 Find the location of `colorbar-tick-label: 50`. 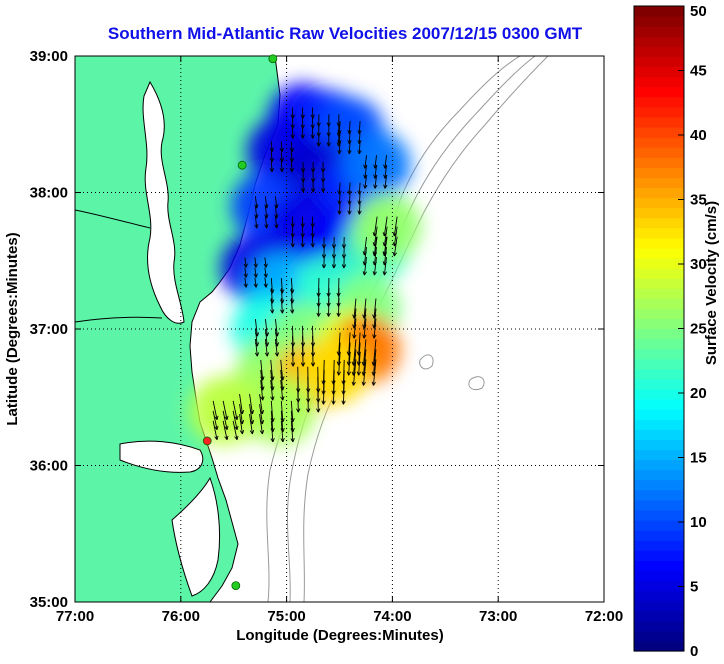

colorbar-tick-label: 50 is located at coordinates (698, 11).